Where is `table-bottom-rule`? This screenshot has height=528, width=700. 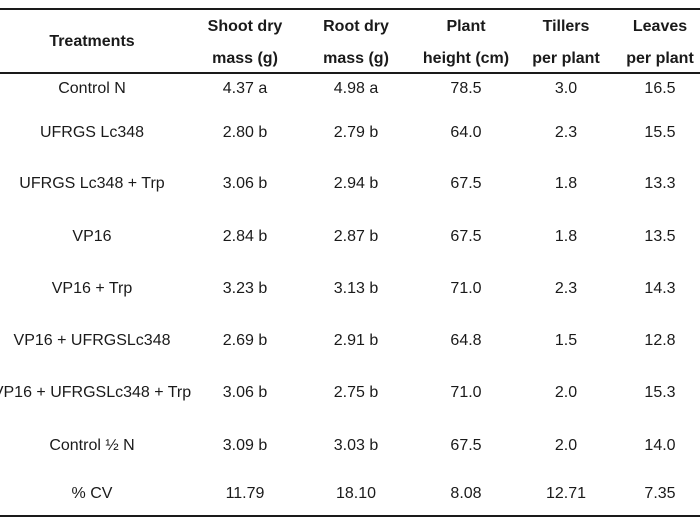 table-bottom-rule is located at coordinates (350, 516).